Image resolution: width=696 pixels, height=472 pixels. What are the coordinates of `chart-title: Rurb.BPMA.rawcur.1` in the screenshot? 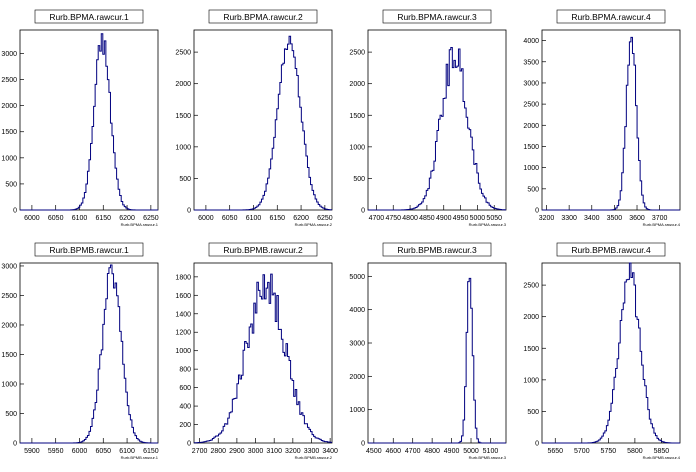 It's located at (89, 17).